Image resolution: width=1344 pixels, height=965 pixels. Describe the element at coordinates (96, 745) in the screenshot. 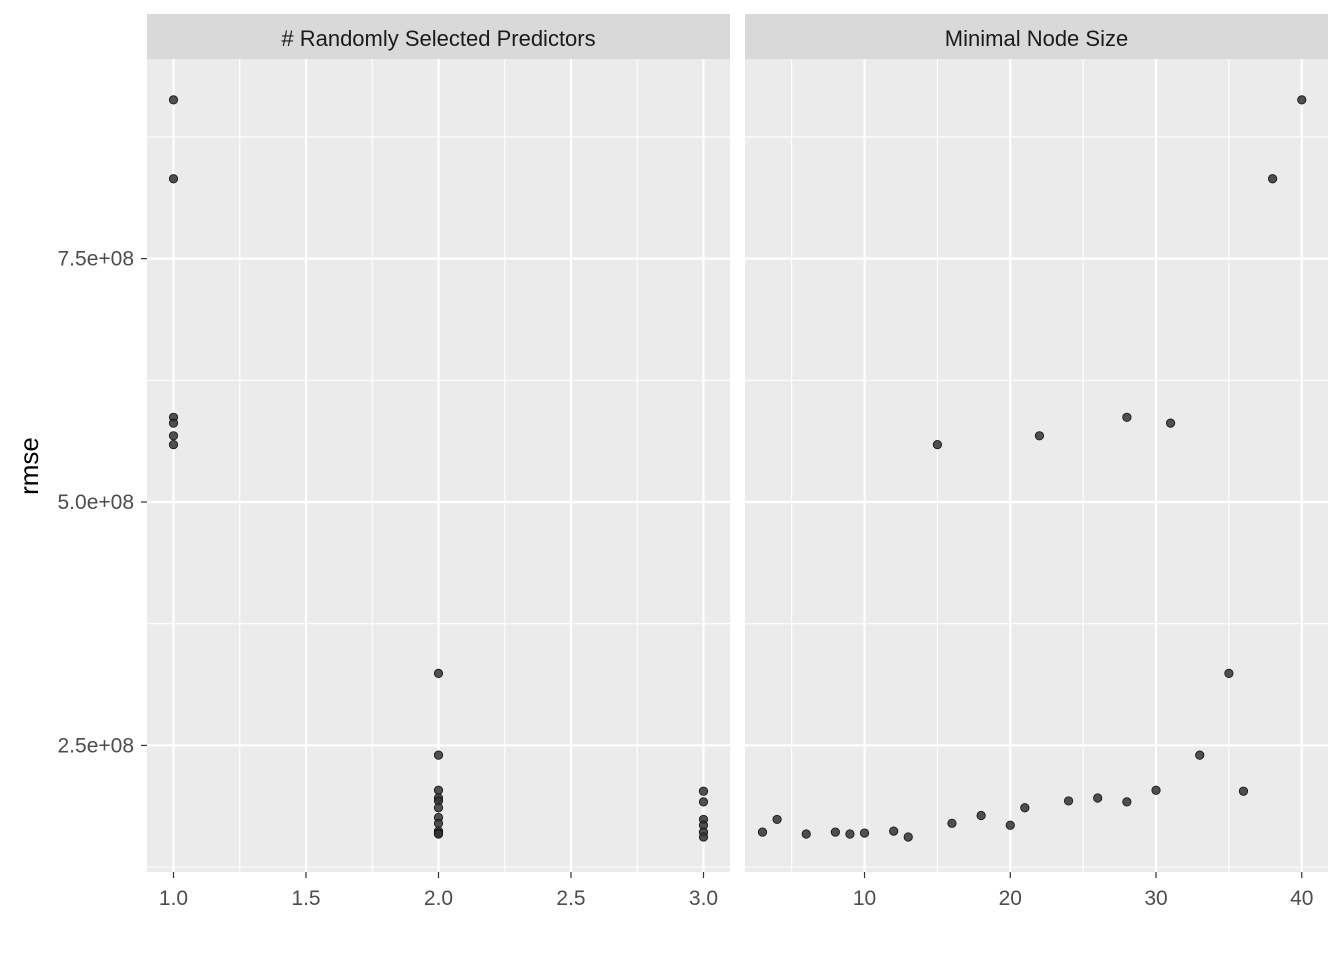

I see `y-tick-label: 2.5e+08` at that location.